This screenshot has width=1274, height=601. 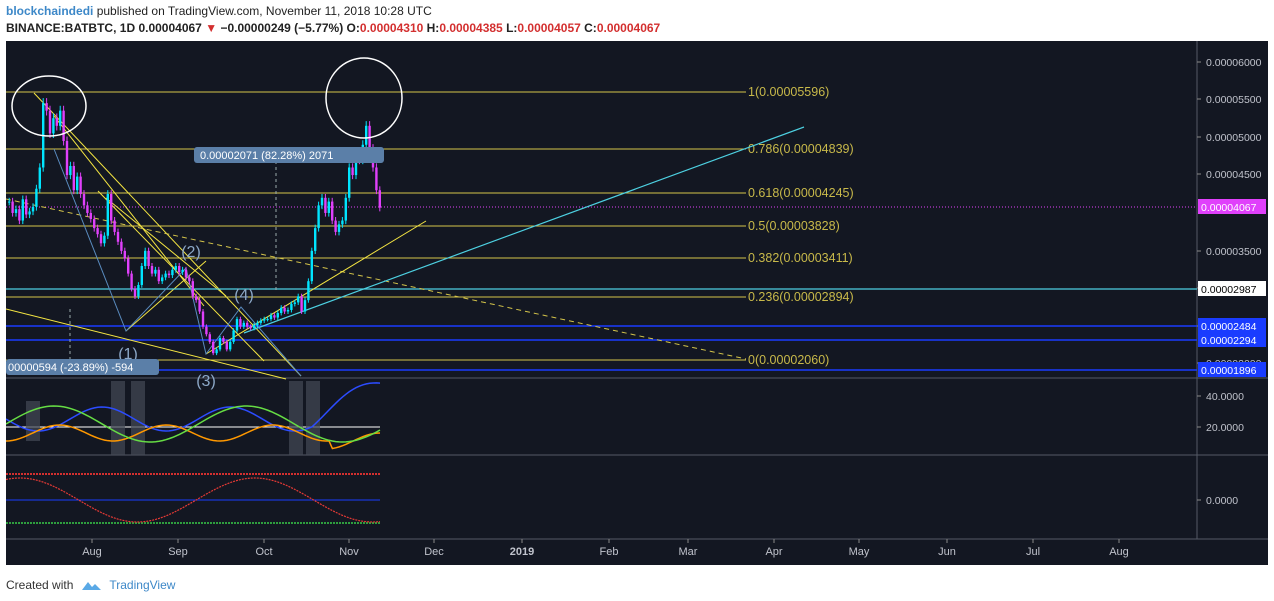 I want to click on author-link: blockchaindedi, so click(x=50, y=11).